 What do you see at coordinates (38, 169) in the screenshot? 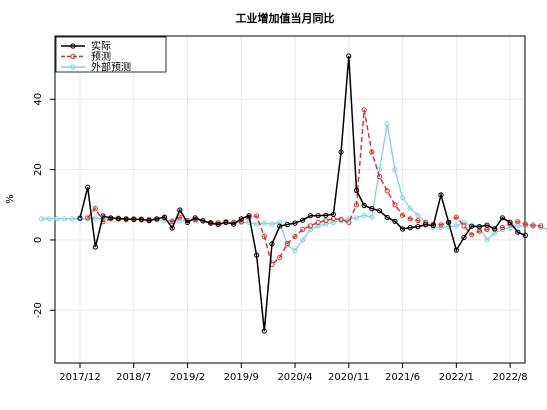
I see `y-tick-label: 20` at bounding box center [38, 169].